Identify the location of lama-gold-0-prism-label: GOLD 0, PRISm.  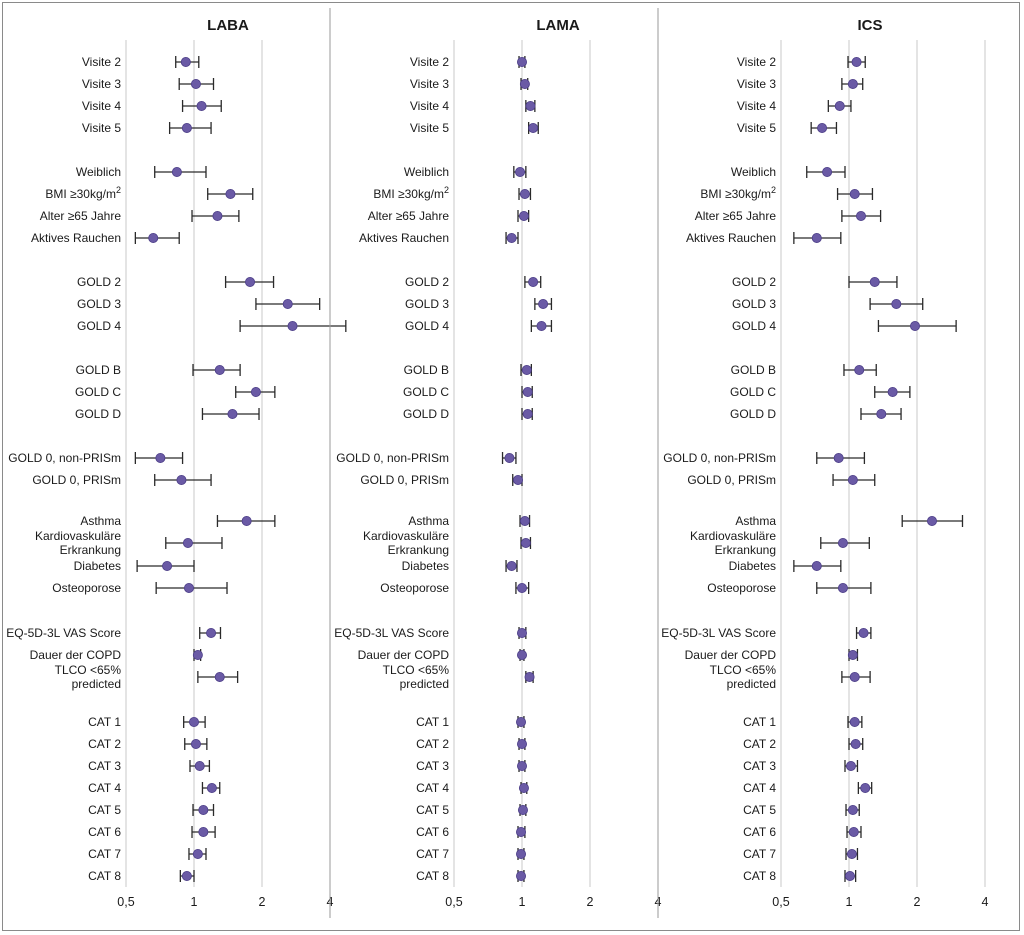
(404, 480).